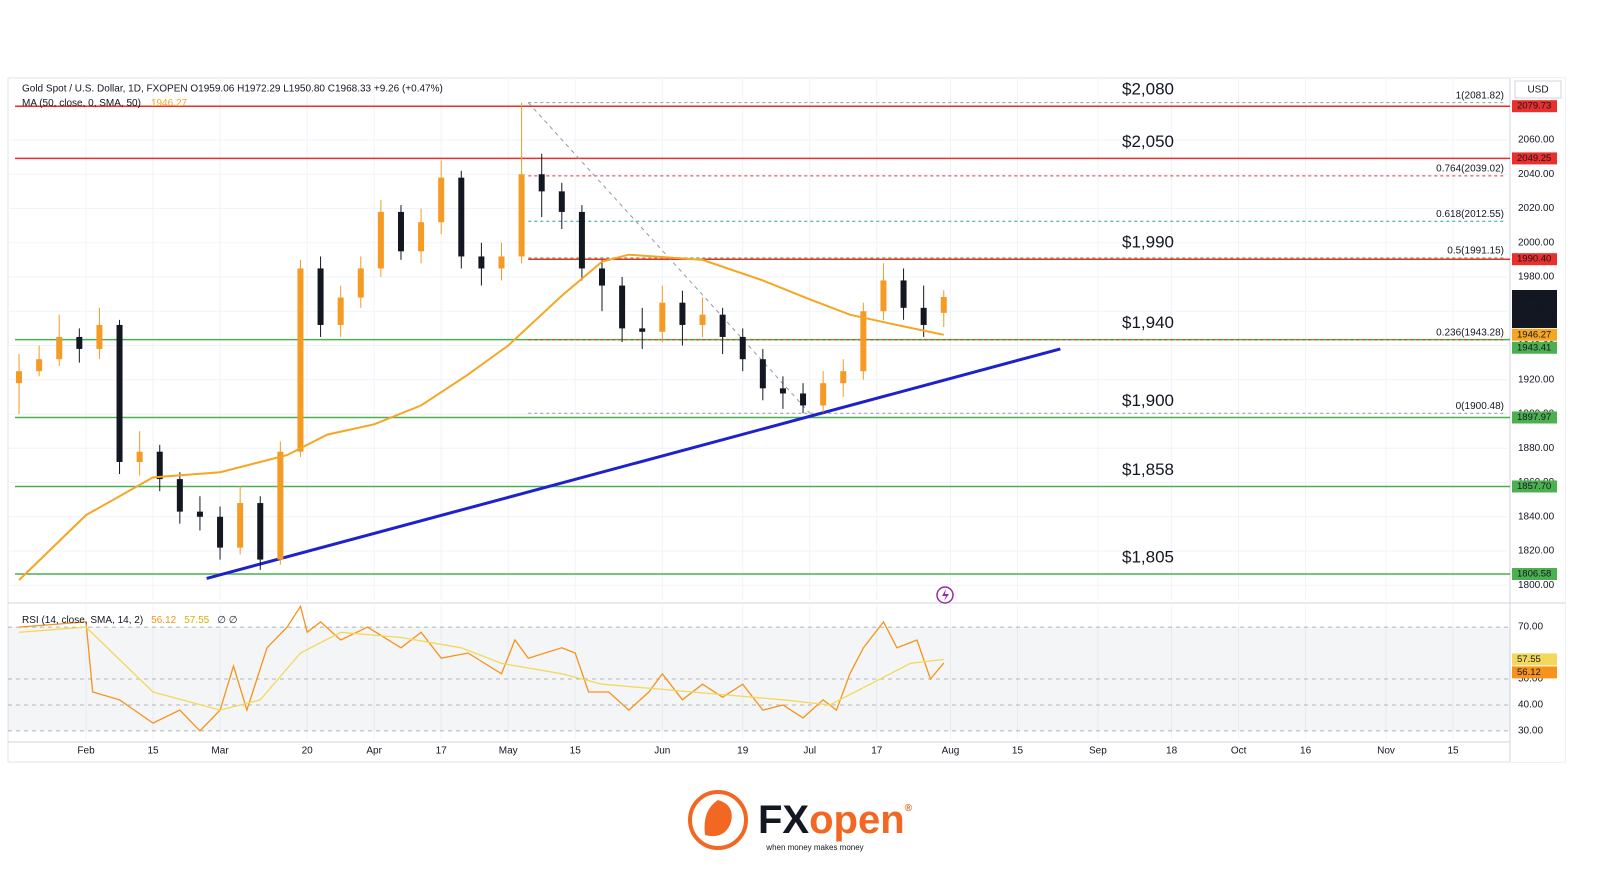 This screenshot has height=879, width=1600. What do you see at coordinates (508, 751) in the screenshot?
I see `x-tick-label: May` at bounding box center [508, 751].